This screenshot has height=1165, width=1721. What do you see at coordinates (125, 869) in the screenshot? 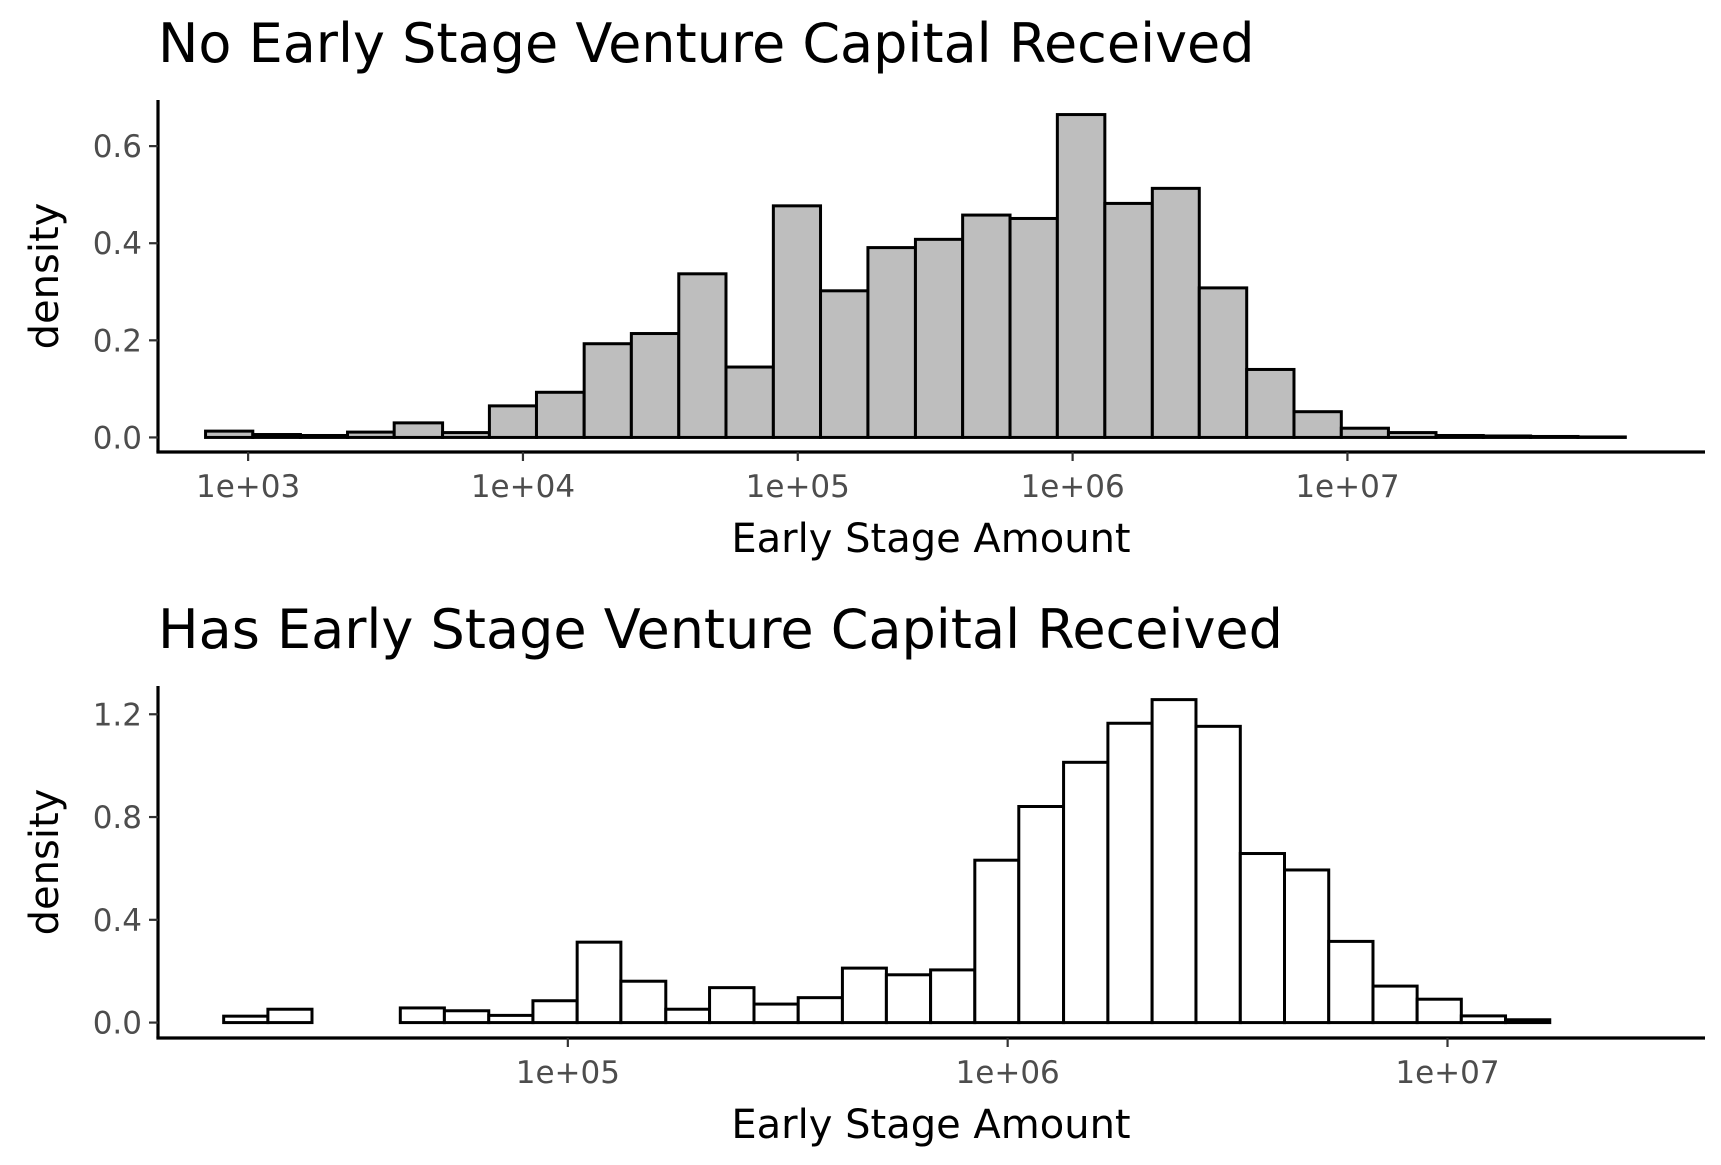
I see `y-axis-ticks: 0.0 0.4 0.8 1.2` at bounding box center [125, 869].